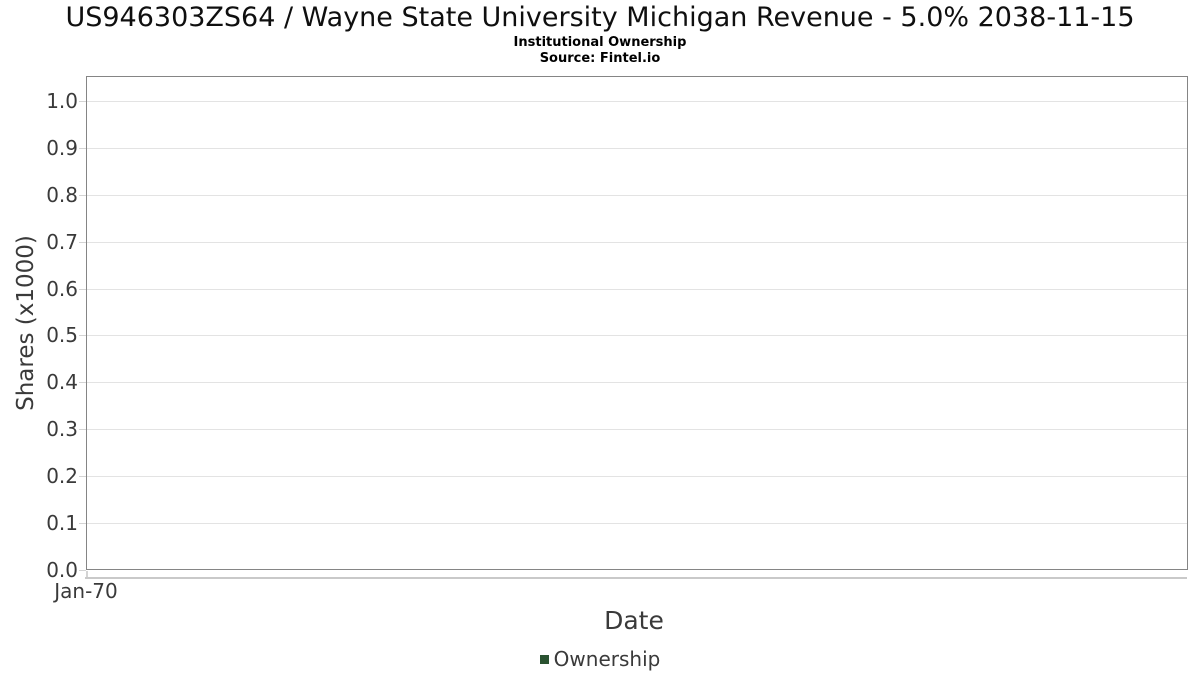 The image size is (1200, 675). Describe the element at coordinates (636, 578) in the screenshot. I see `x-axis-line` at that location.